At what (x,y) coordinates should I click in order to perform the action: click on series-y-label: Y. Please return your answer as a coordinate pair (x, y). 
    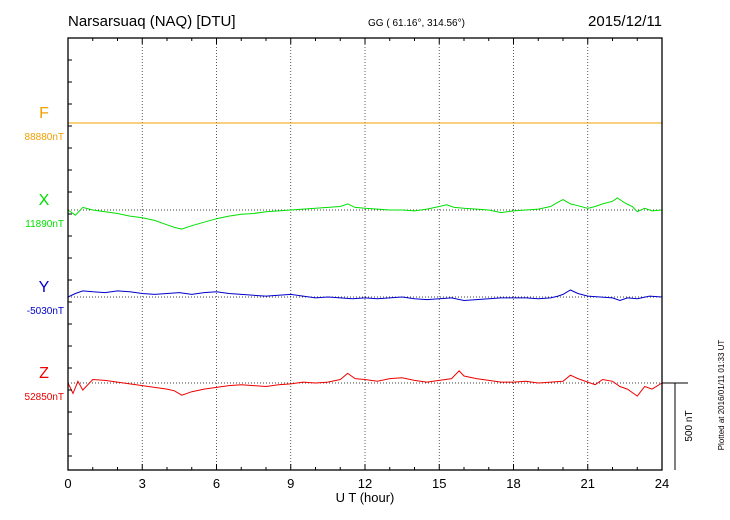
    Looking at the image, I should click on (44, 287).